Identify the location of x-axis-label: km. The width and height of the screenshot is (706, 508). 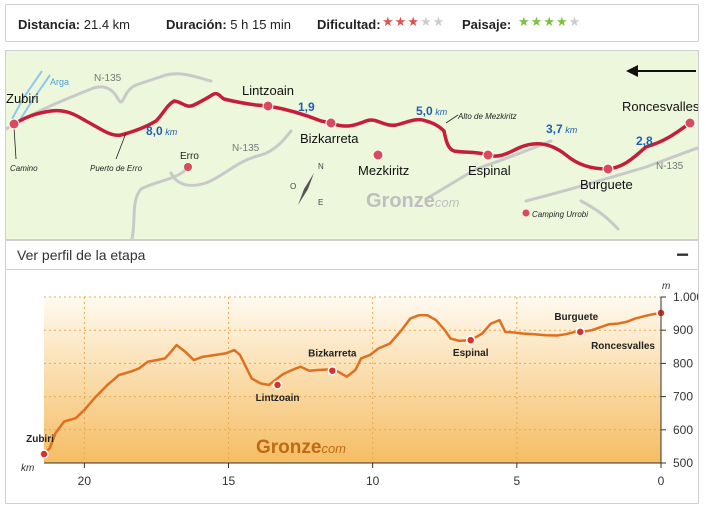
(27, 468).